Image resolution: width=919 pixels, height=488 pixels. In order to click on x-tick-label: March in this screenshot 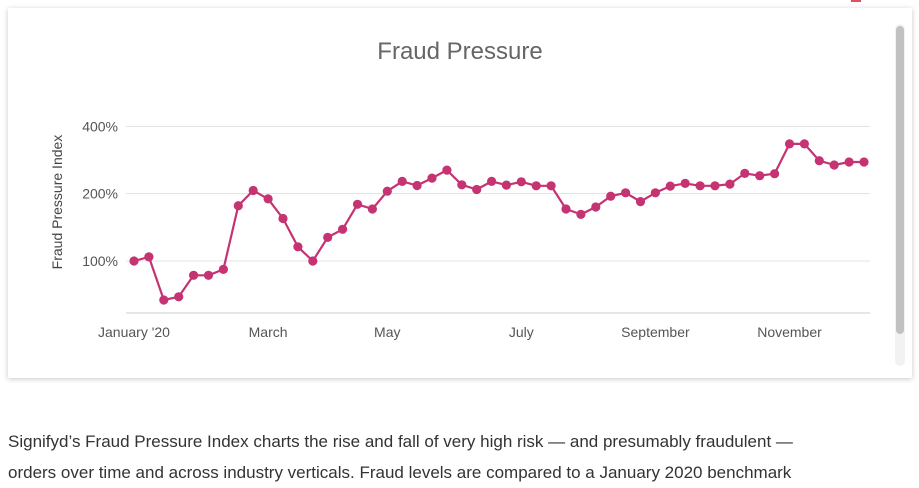, I will do `click(268, 332)`.